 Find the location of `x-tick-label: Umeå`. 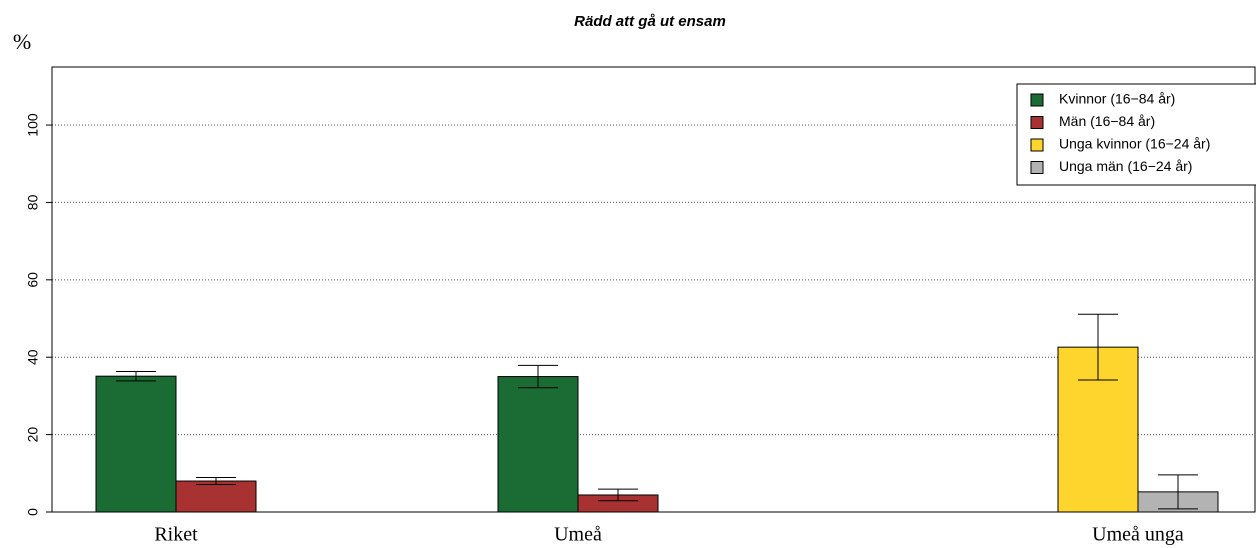

x-tick-label: Umeå is located at coordinates (578, 535).